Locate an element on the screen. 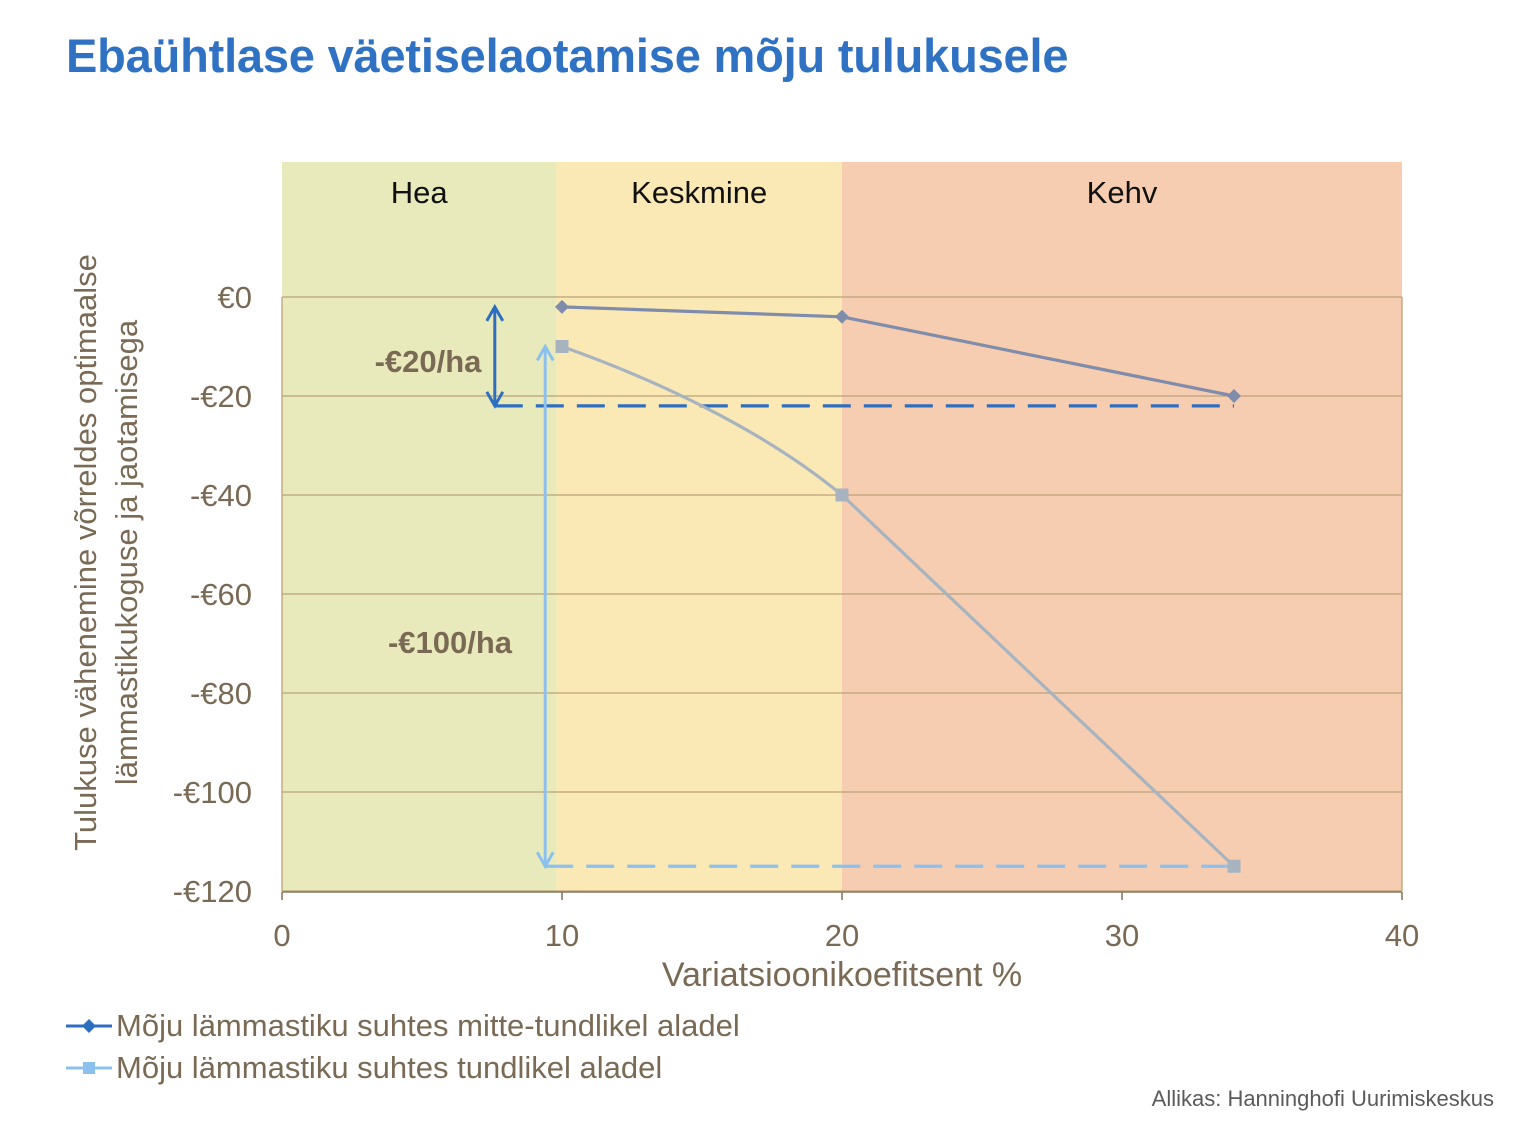  y-axis-title-line: Tulukuse vähenemine võrreldes optimaalse is located at coordinates (85, 552).